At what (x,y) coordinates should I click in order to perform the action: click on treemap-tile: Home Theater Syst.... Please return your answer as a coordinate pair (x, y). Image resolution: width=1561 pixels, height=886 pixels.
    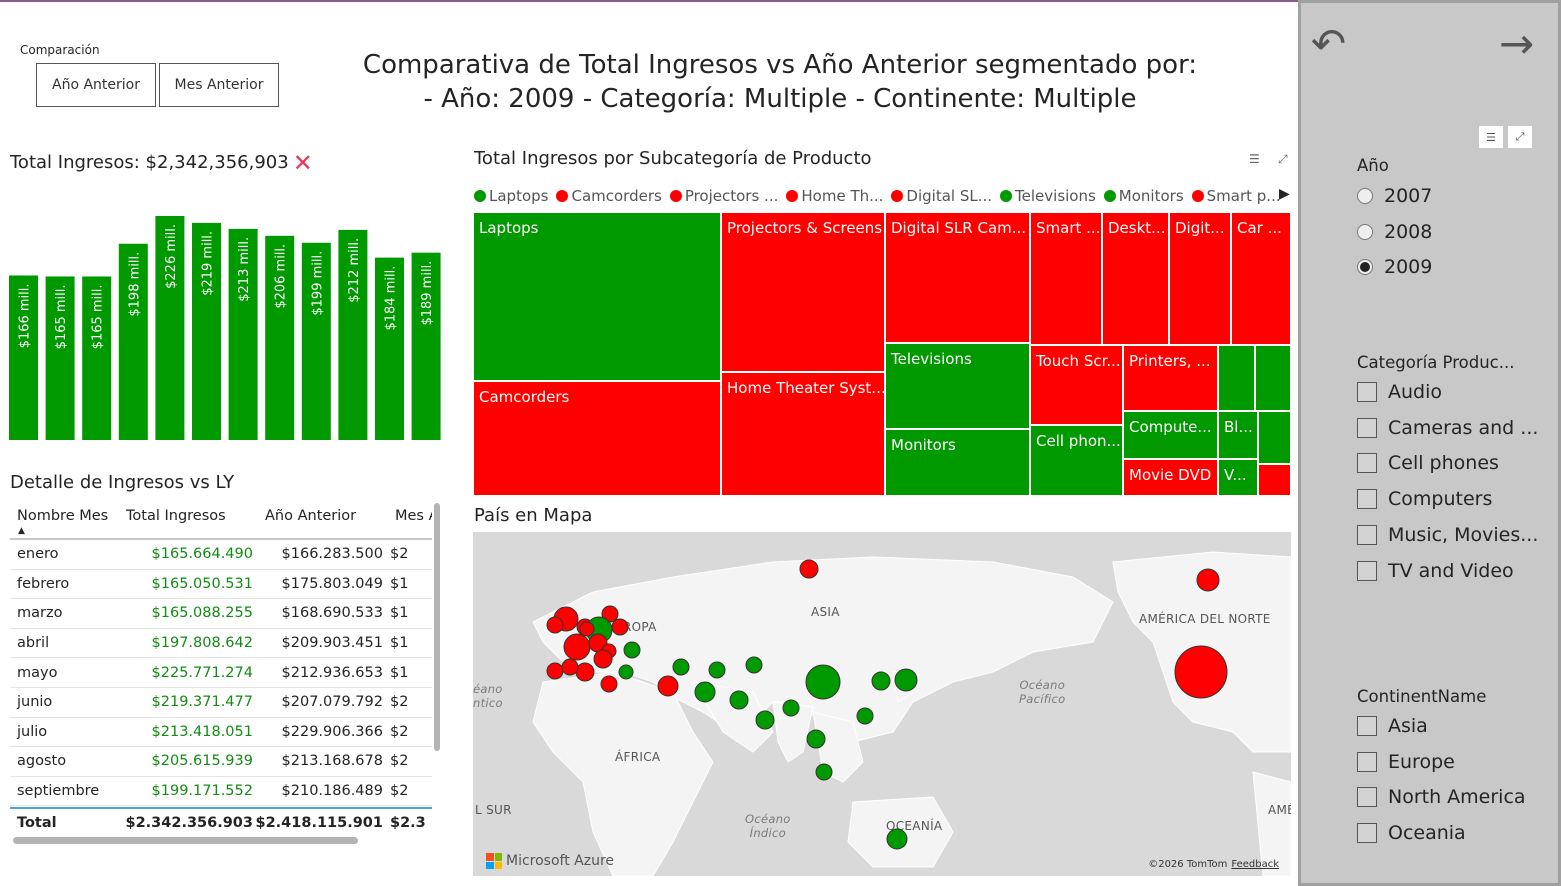
    Looking at the image, I should click on (803, 434).